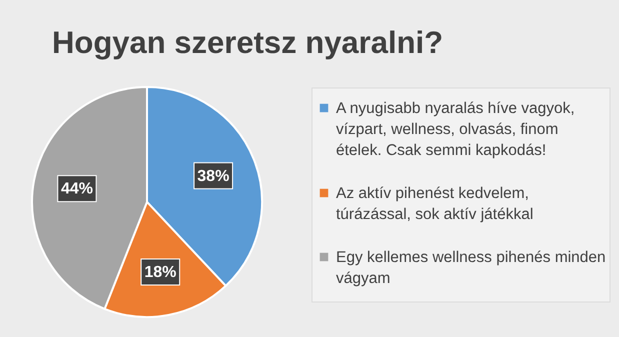 This screenshot has height=337, width=619. I want to click on chart-title: Hogyan szeretsz nyaralni?, so click(248, 42).